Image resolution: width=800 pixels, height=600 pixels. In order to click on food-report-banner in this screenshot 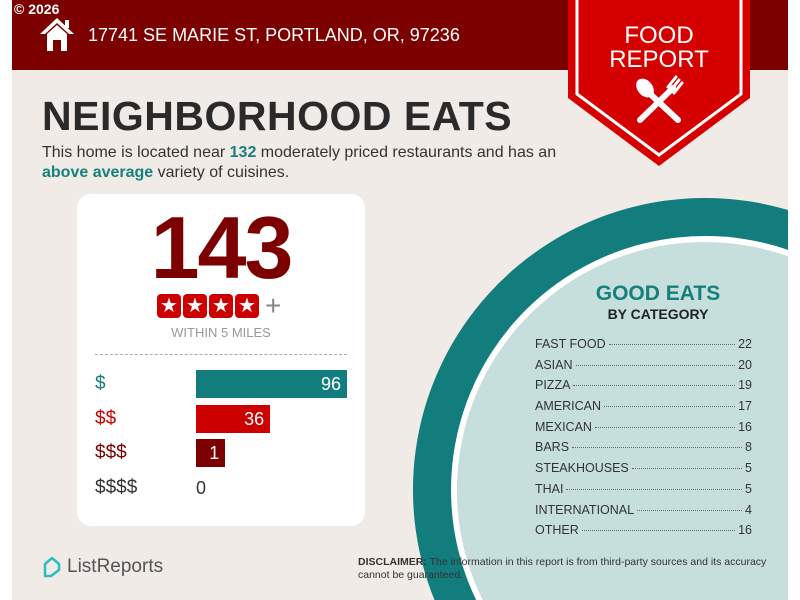, I will do `click(659, 83)`.